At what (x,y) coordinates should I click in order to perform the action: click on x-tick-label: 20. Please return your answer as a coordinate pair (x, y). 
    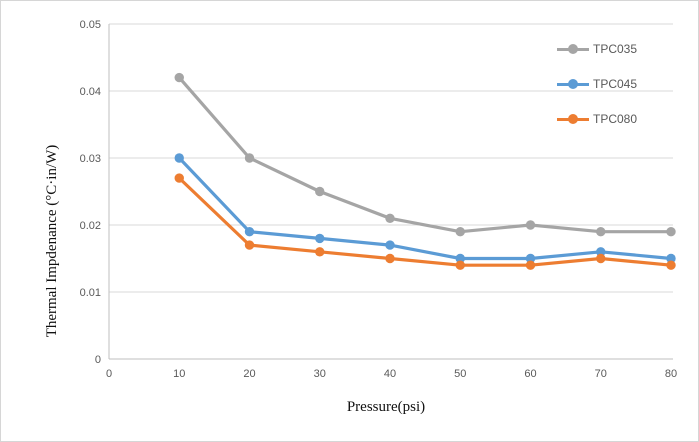
    Looking at the image, I should click on (249, 374).